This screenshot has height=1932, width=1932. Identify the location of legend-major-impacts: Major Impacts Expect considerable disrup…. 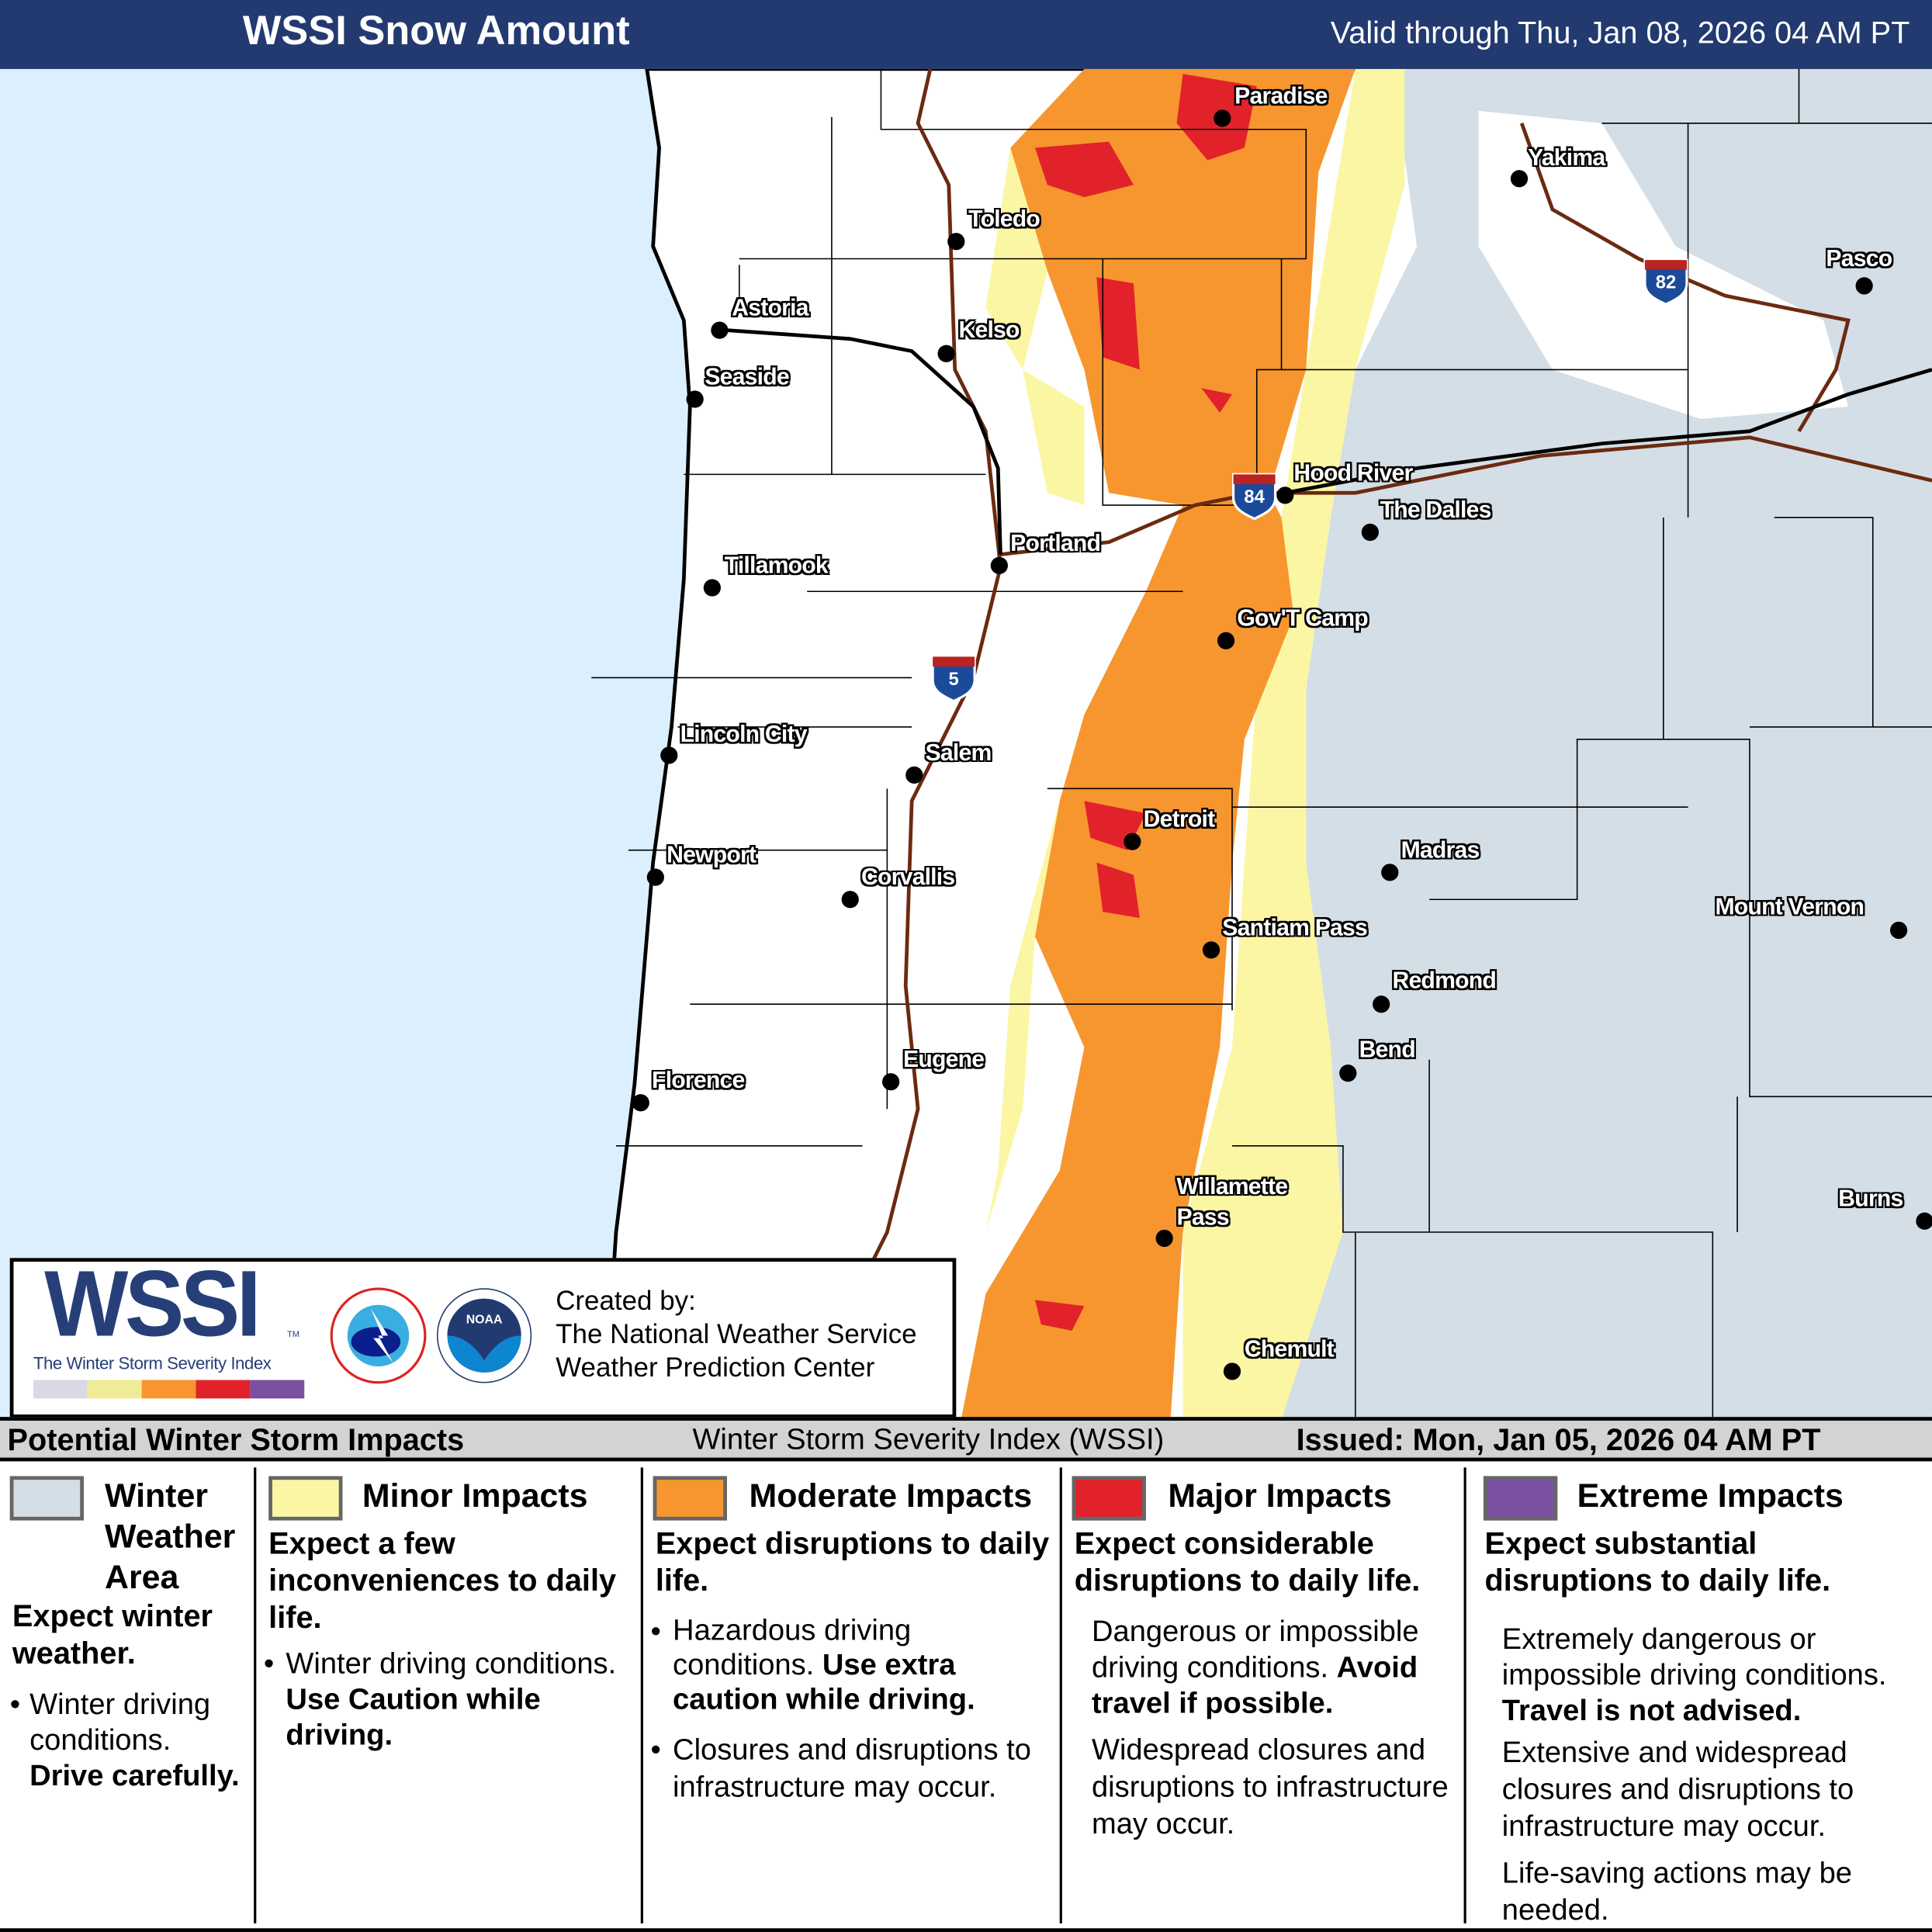
(1263, 1692).